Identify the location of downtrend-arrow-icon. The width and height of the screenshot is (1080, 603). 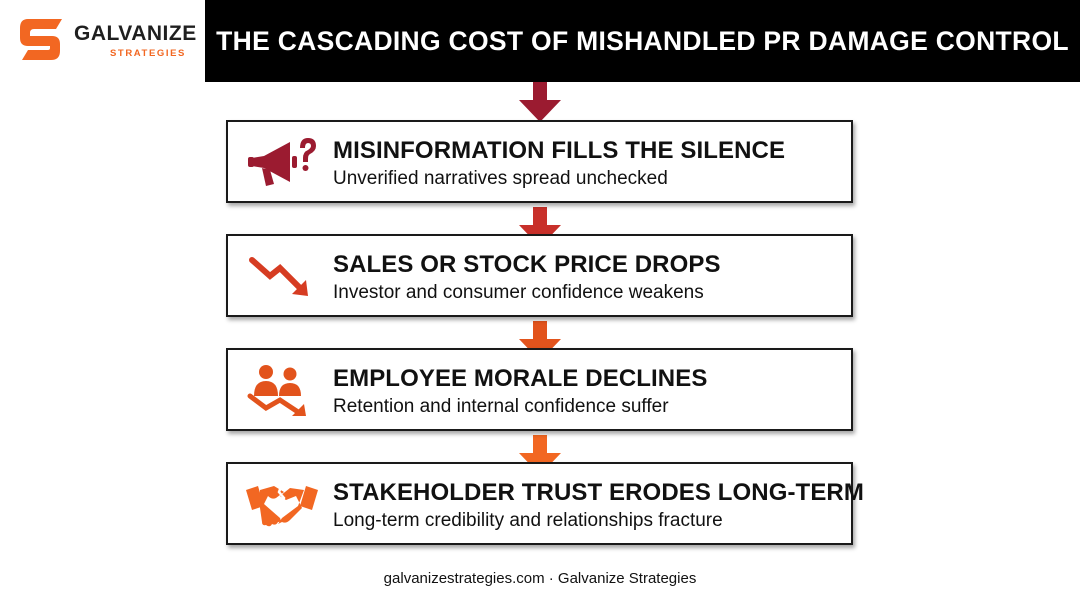
(278, 276).